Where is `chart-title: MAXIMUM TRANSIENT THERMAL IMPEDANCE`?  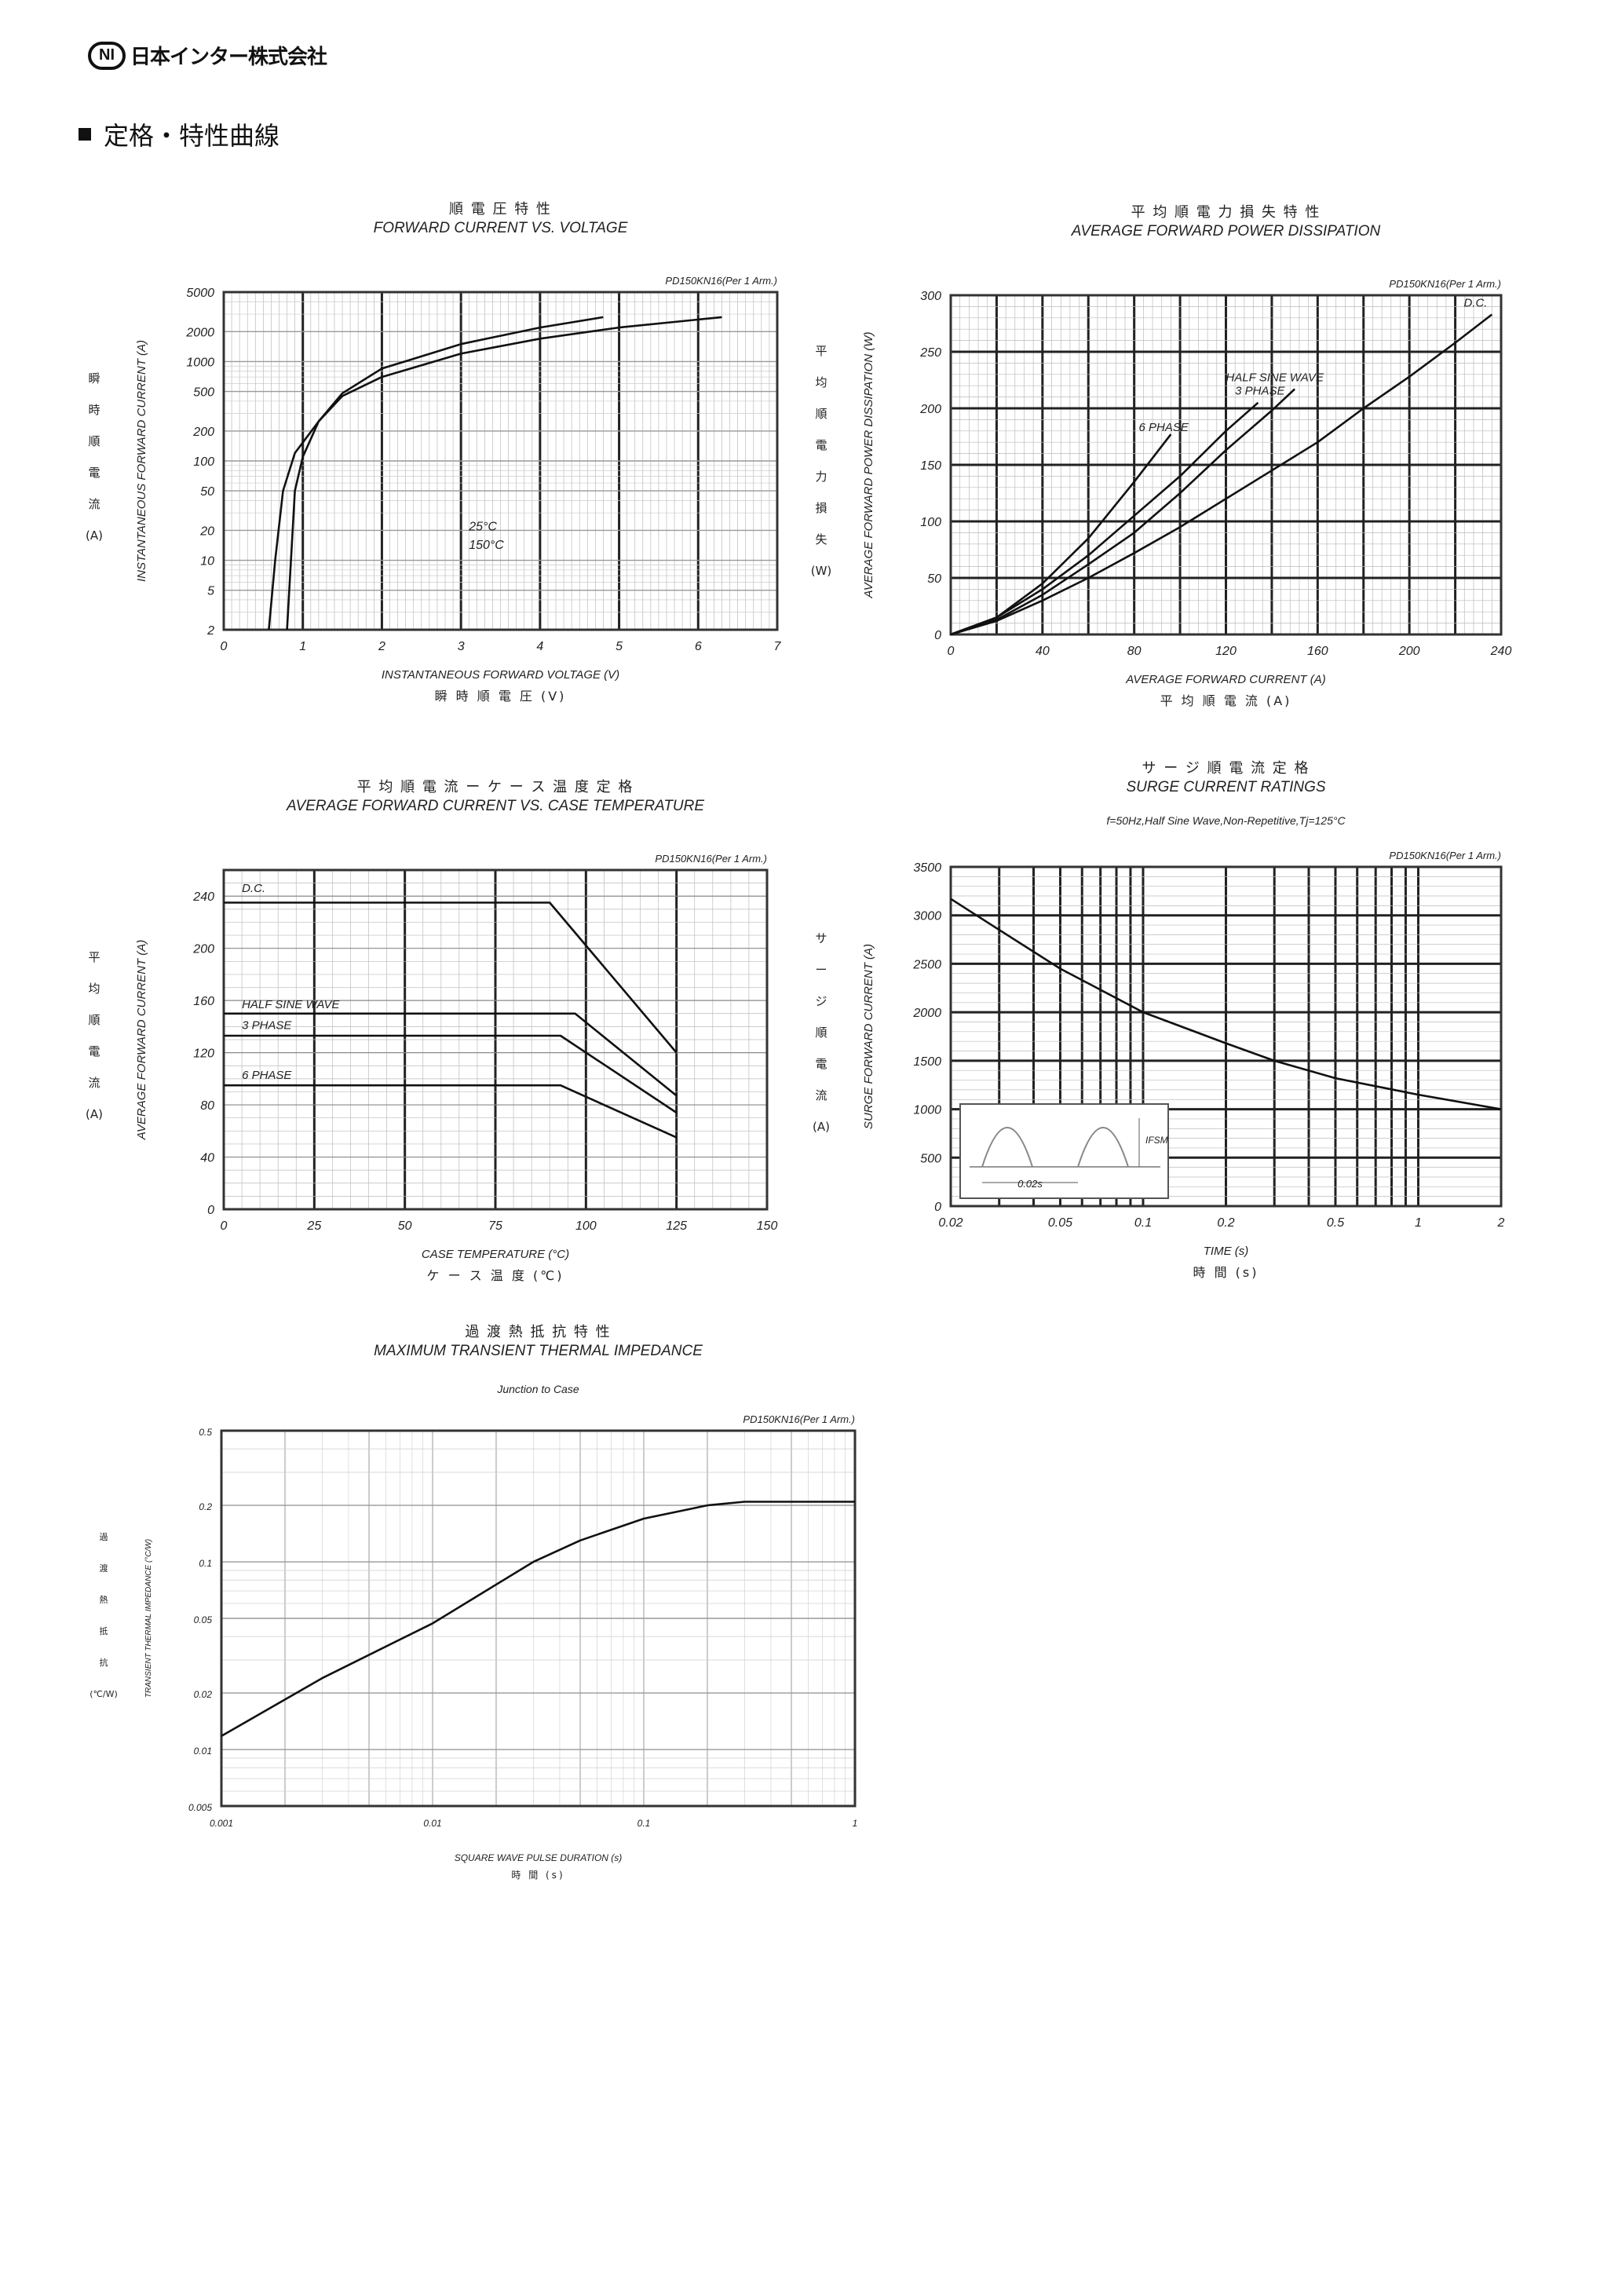
chart-title: MAXIMUM TRANSIENT THERMAL IMPEDANCE is located at coordinates (538, 1351).